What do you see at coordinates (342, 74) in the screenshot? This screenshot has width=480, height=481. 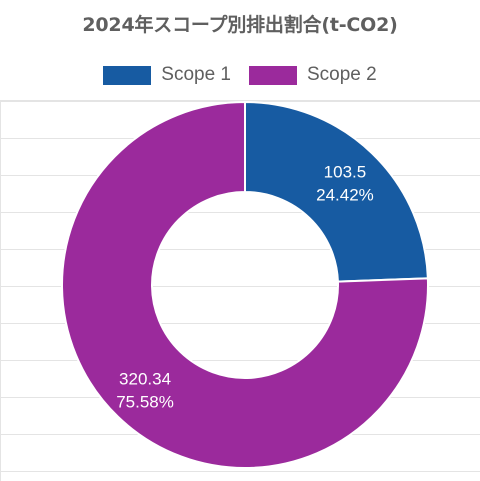 I see `legend-label-scope-2: Scope 2` at bounding box center [342, 74].